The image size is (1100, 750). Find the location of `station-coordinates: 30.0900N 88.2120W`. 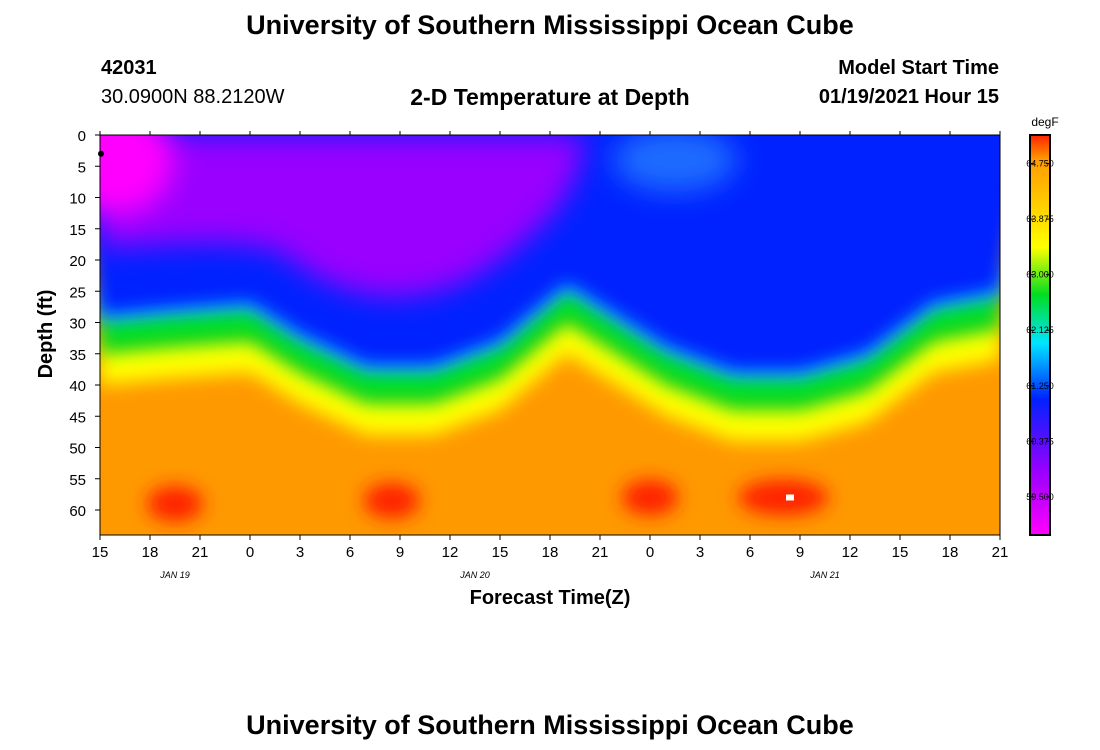

station-coordinates: 30.0900N 88.2120W is located at coordinates (193, 97).